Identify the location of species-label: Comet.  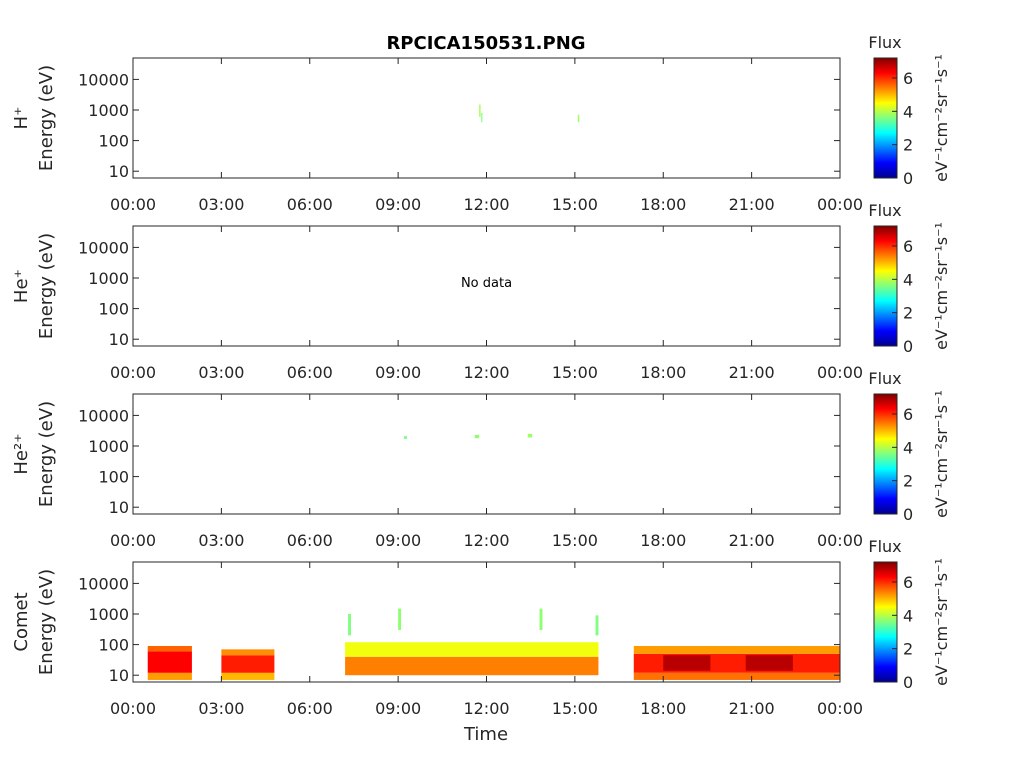
(21, 621).